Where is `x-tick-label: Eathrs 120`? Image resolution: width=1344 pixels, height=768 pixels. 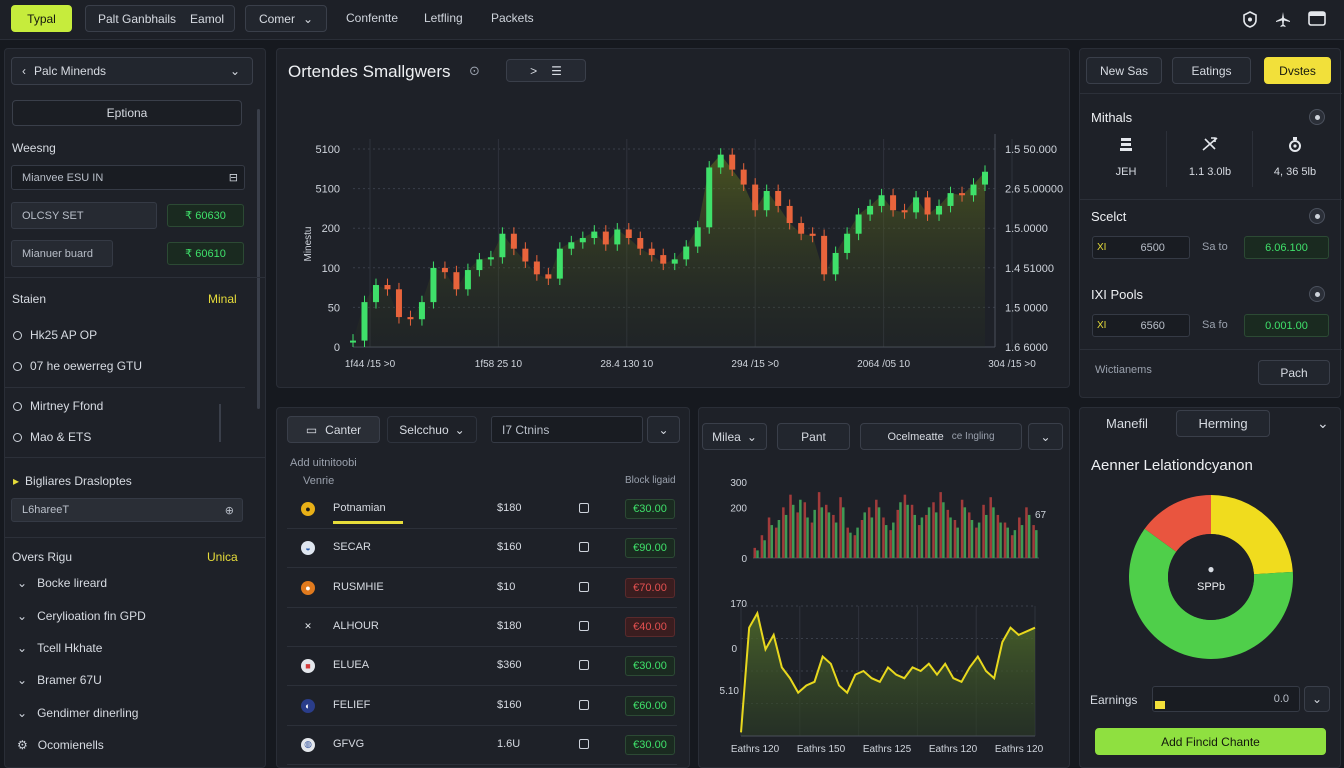
x-tick-label: Eathrs 120 is located at coordinates (755, 749).